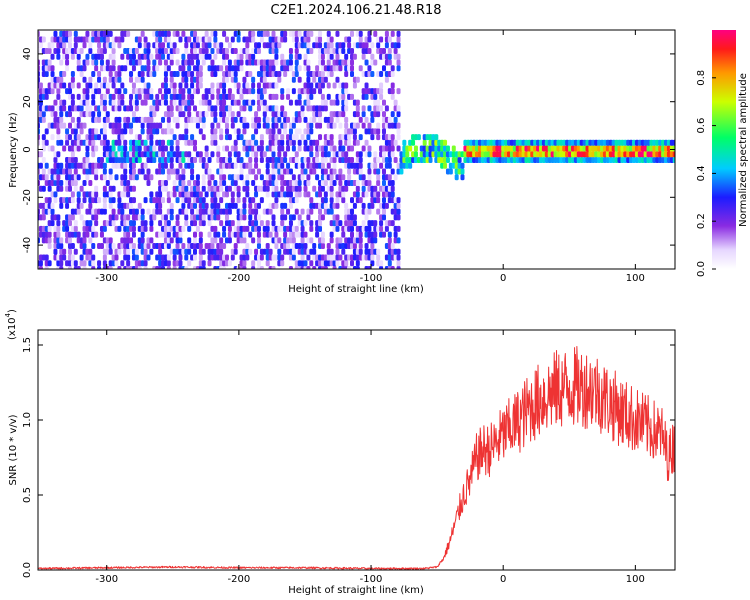  I want to click on colorbar-ticks: 0.0 0.2 0.4 0.6 0.8, so click(706, 173).